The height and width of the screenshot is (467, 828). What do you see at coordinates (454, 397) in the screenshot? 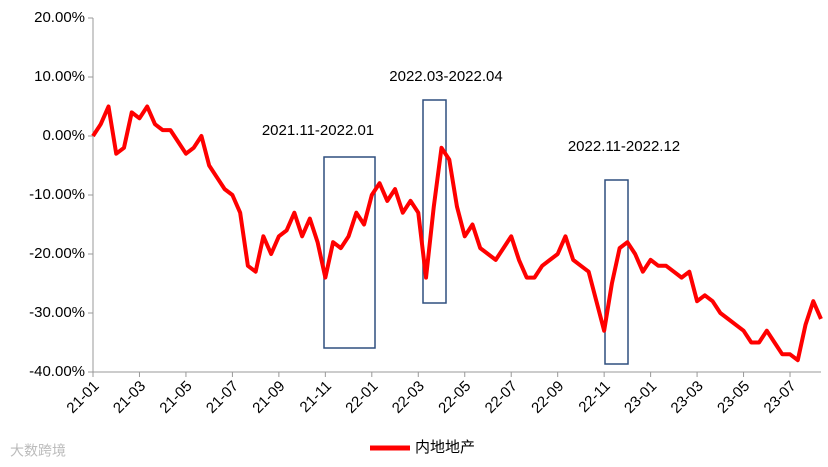
I see `x-tick-label: 22-05` at bounding box center [454, 397].